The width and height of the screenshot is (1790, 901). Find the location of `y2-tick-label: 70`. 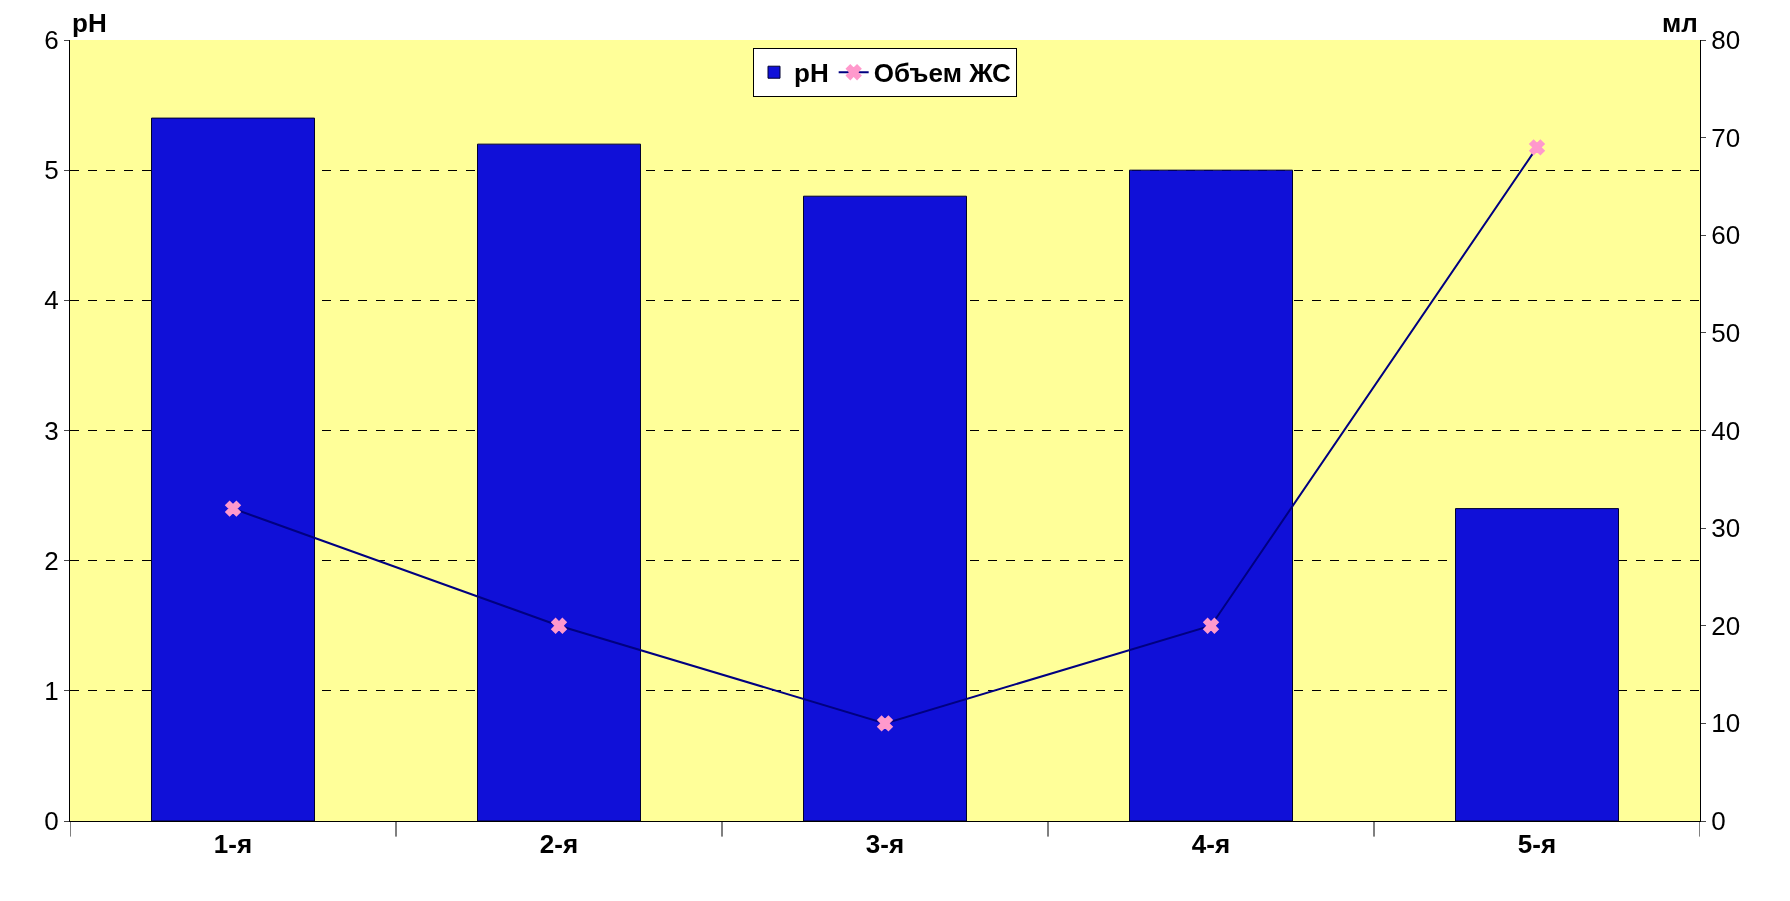

y2-tick-label: 70 is located at coordinates (1726, 137).